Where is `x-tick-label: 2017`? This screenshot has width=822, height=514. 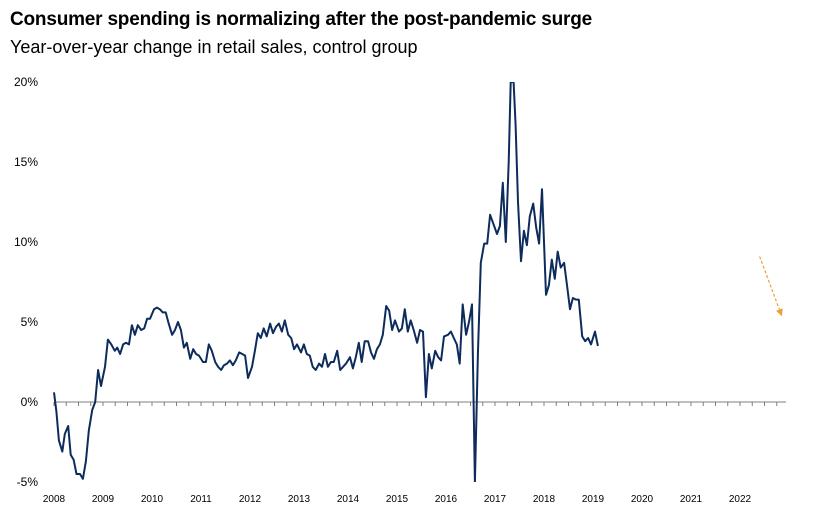
x-tick-label: 2017 is located at coordinates (495, 499).